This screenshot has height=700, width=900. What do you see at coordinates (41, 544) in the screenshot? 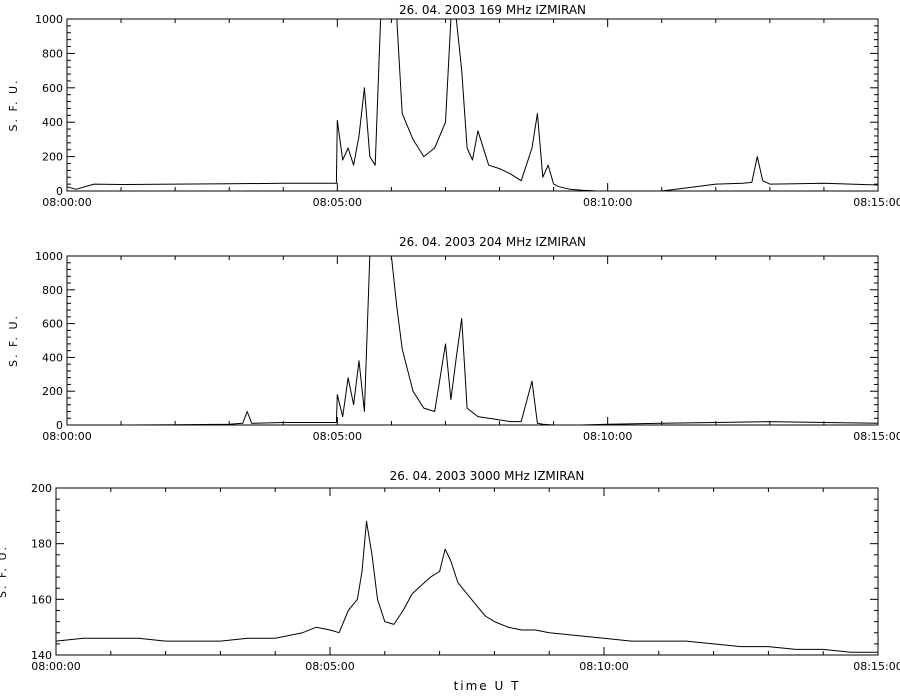
I see `y-tick-label: 180` at bounding box center [41, 544].